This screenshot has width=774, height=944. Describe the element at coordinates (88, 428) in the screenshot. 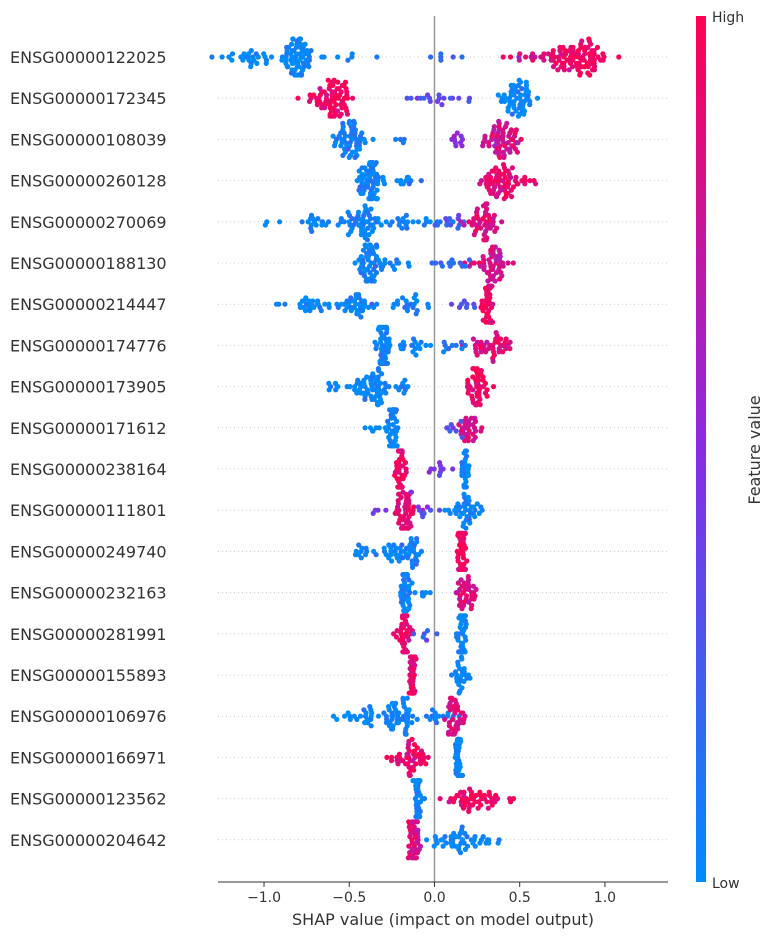

I see `feature-label: ENSG00000171612` at that location.